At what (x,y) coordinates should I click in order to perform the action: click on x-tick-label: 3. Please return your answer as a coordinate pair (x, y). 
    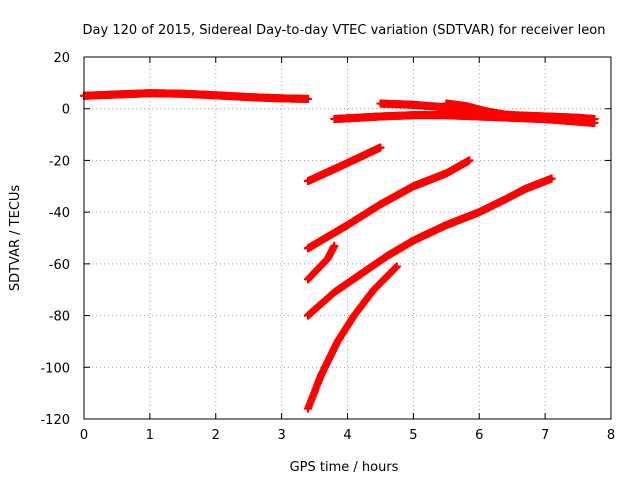
    Looking at the image, I should click on (281, 435).